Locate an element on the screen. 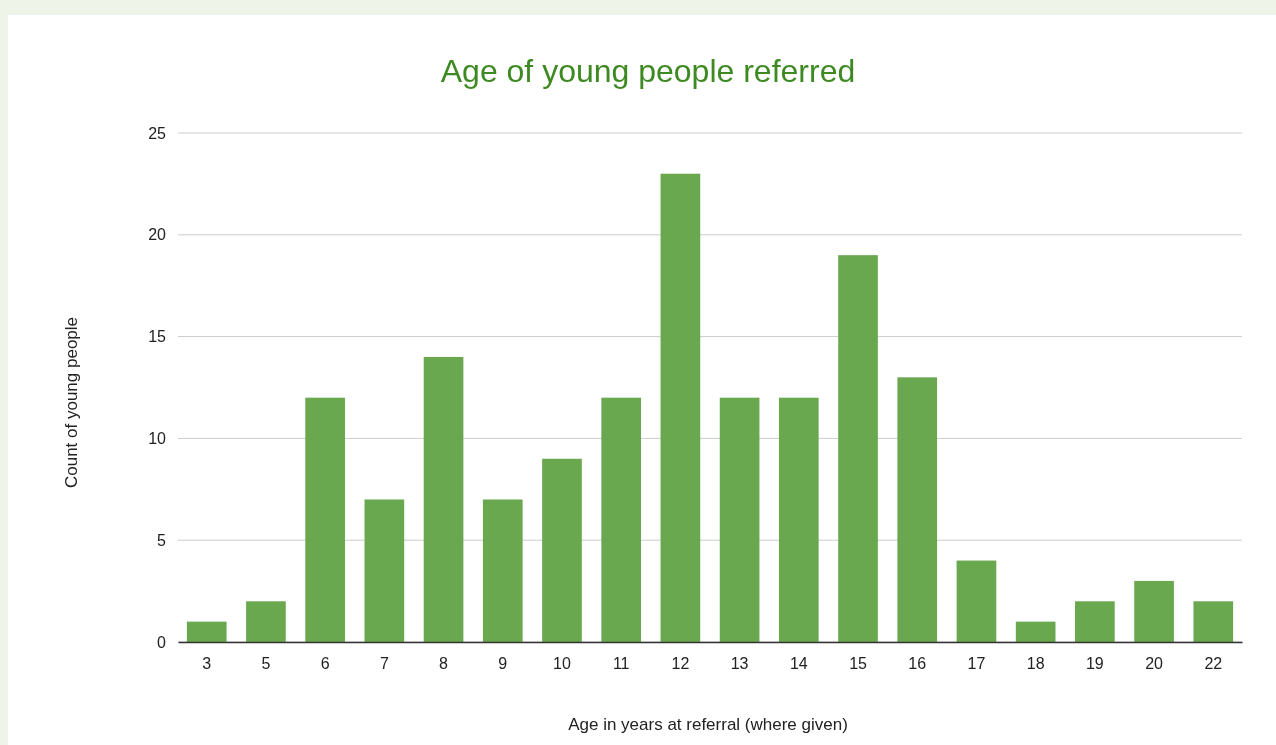 The width and height of the screenshot is (1276, 745). x-tick-label: 9 is located at coordinates (503, 664).